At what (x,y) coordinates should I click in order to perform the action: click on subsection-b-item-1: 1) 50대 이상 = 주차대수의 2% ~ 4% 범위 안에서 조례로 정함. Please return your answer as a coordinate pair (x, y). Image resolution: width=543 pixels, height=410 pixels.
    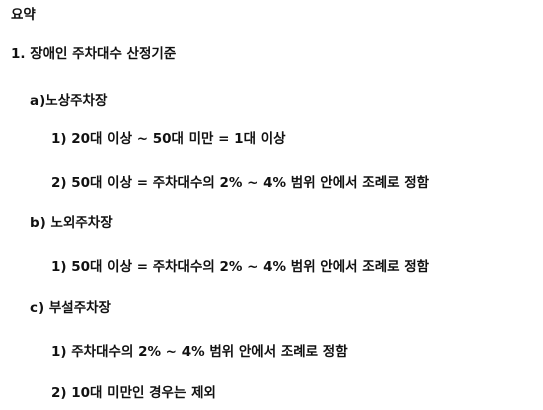
    Looking at the image, I should click on (240, 267).